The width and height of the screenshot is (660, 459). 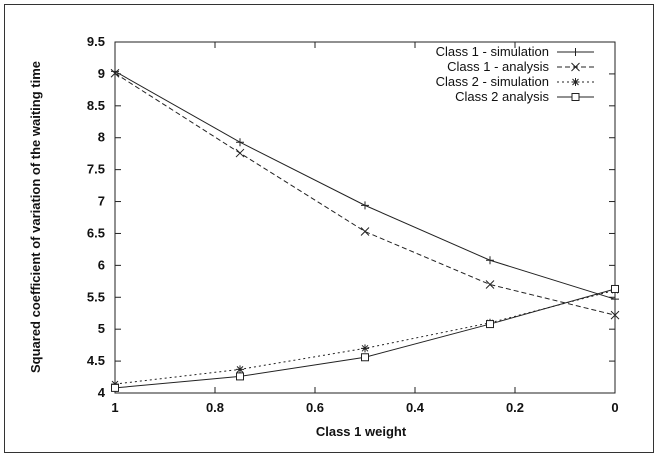 What do you see at coordinates (96, 105) in the screenshot?
I see `y-tick-label: 8.5` at bounding box center [96, 105].